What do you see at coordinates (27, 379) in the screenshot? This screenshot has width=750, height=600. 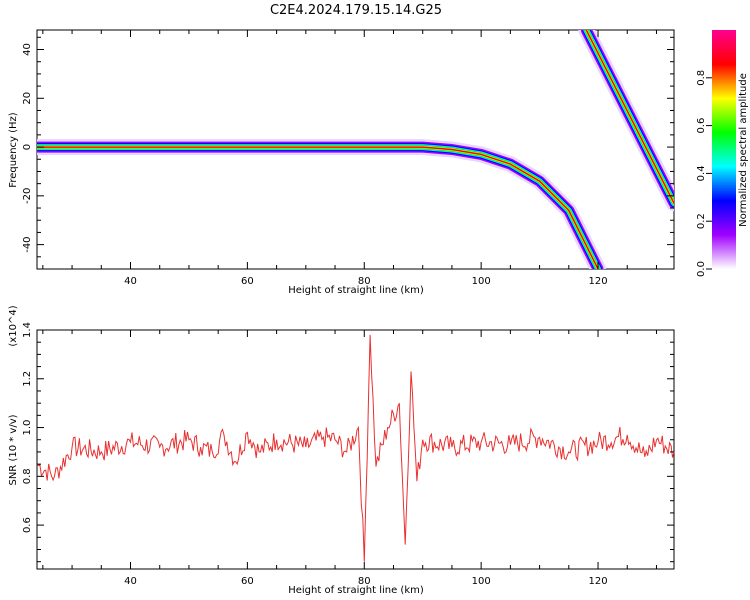 I see `y-tick-label: 1.2` at bounding box center [27, 379].